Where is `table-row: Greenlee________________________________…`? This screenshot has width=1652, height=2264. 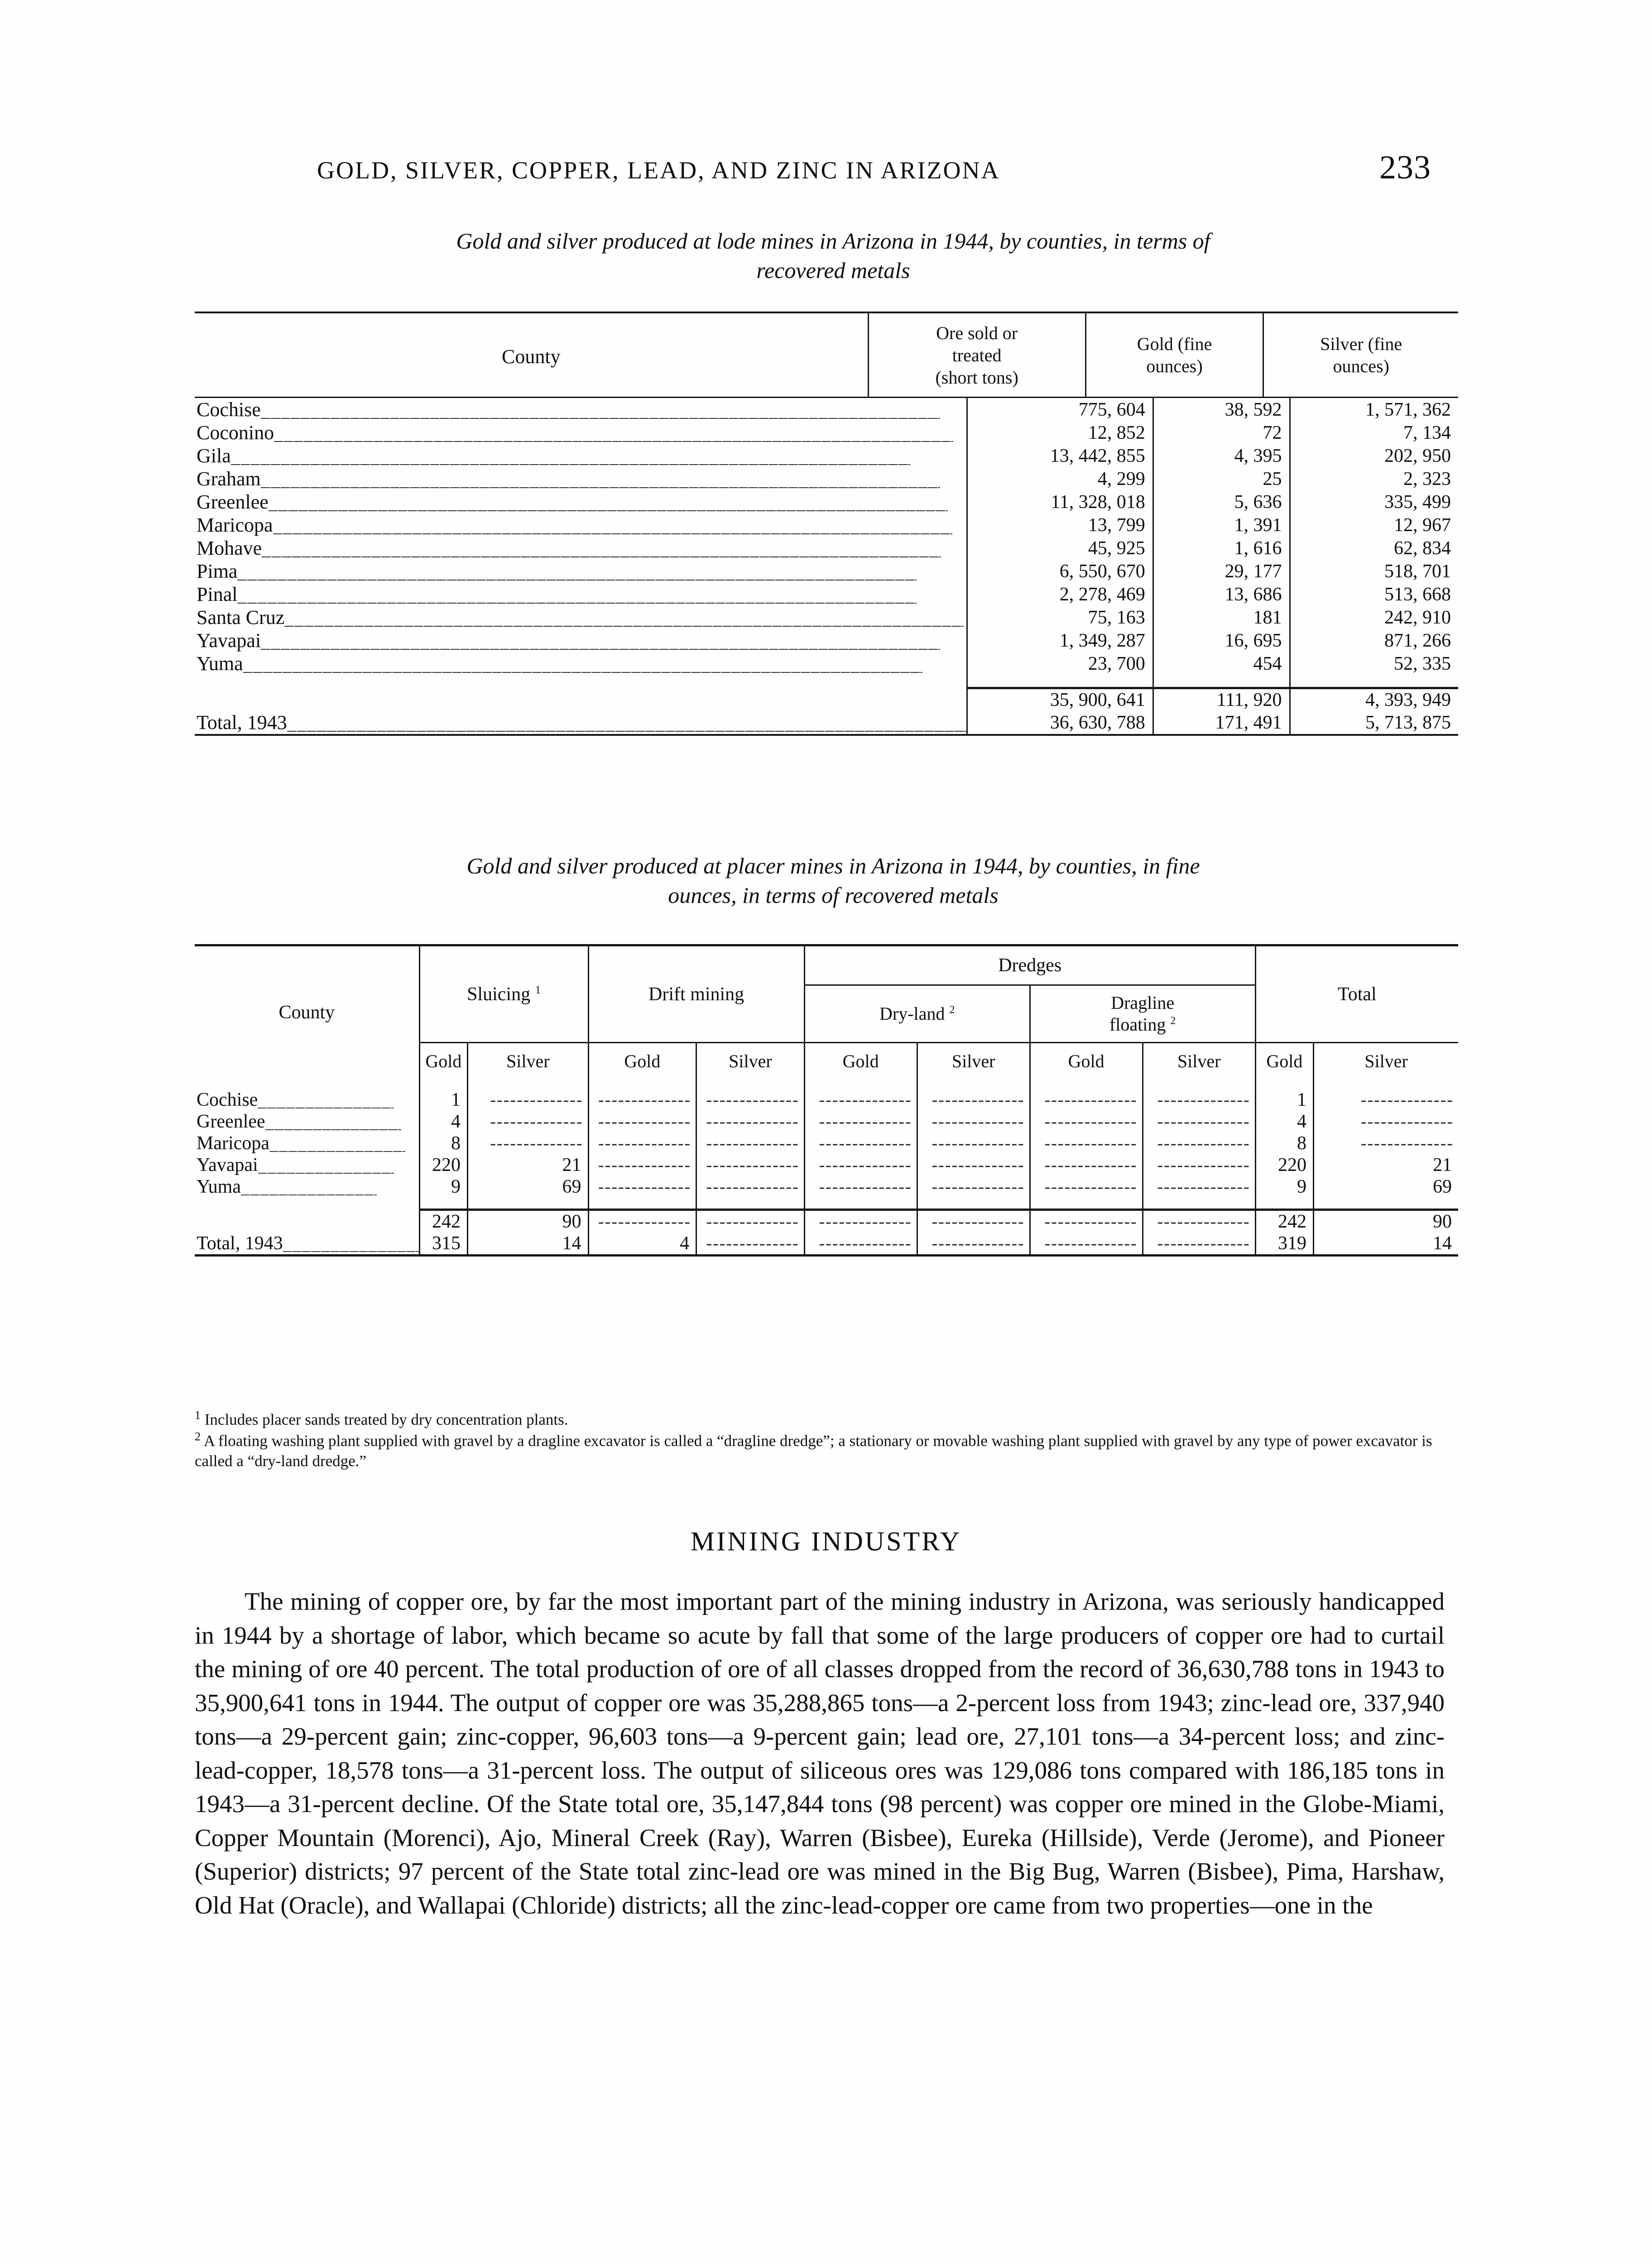
table-row: Greenlee________________________________… is located at coordinates (826, 502).